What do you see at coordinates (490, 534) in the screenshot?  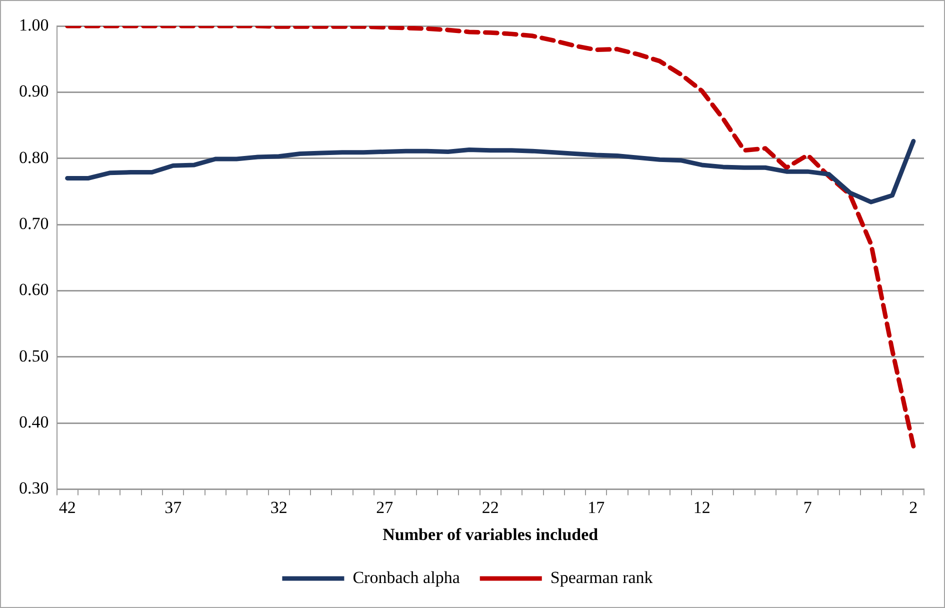 I see `x-axis-title: Number of variables included` at bounding box center [490, 534].